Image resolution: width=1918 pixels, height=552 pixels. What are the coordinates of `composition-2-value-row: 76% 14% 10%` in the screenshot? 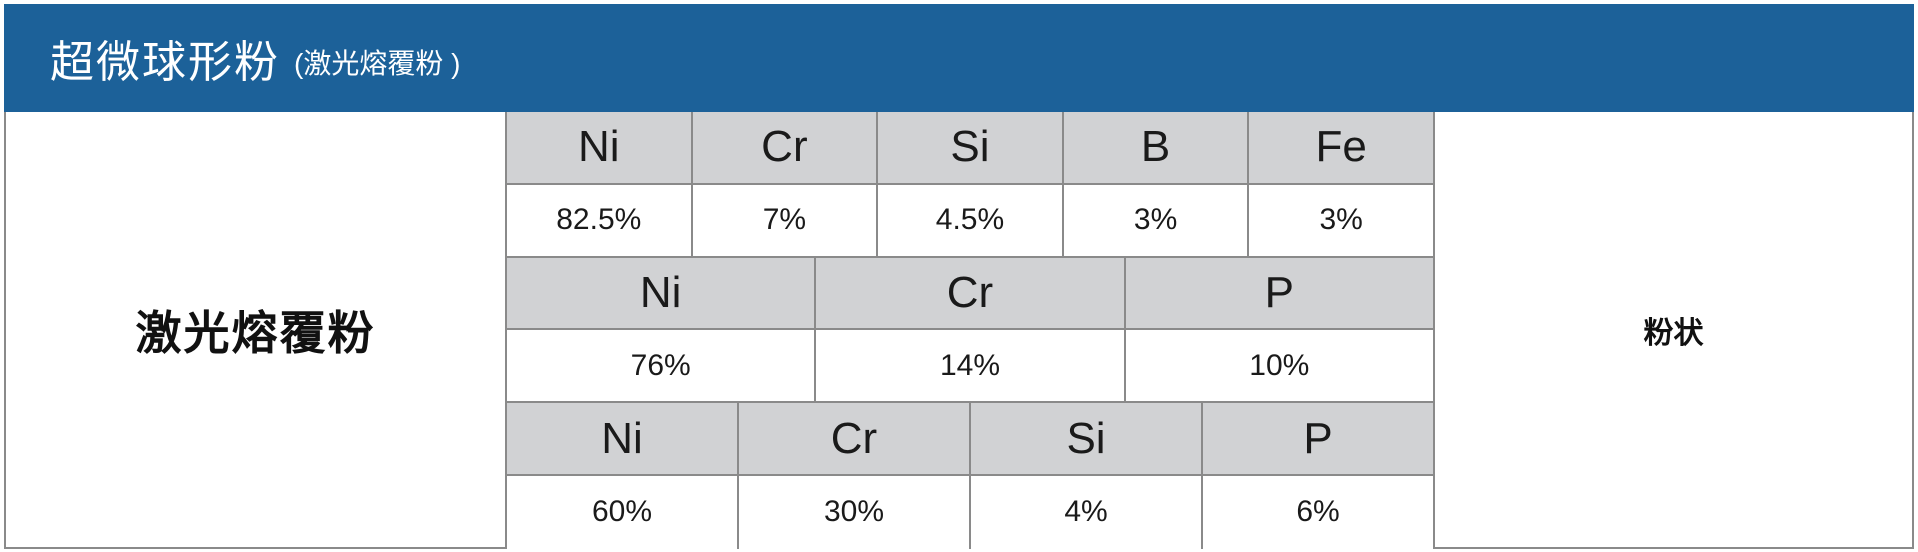 It's located at (970, 367).